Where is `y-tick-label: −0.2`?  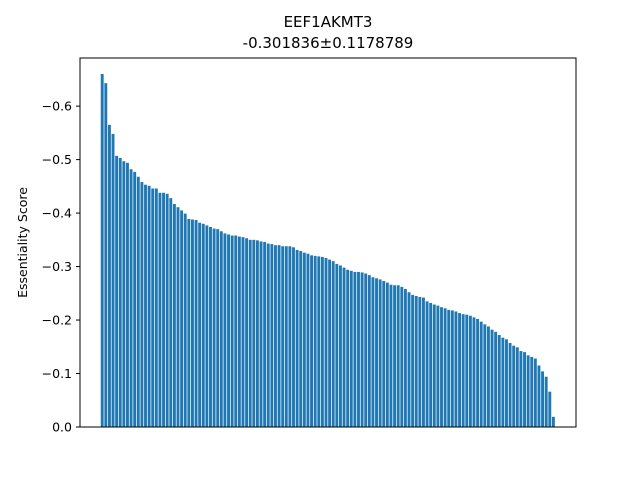 y-tick-label: −0.2 is located at coordinates (57, 320).